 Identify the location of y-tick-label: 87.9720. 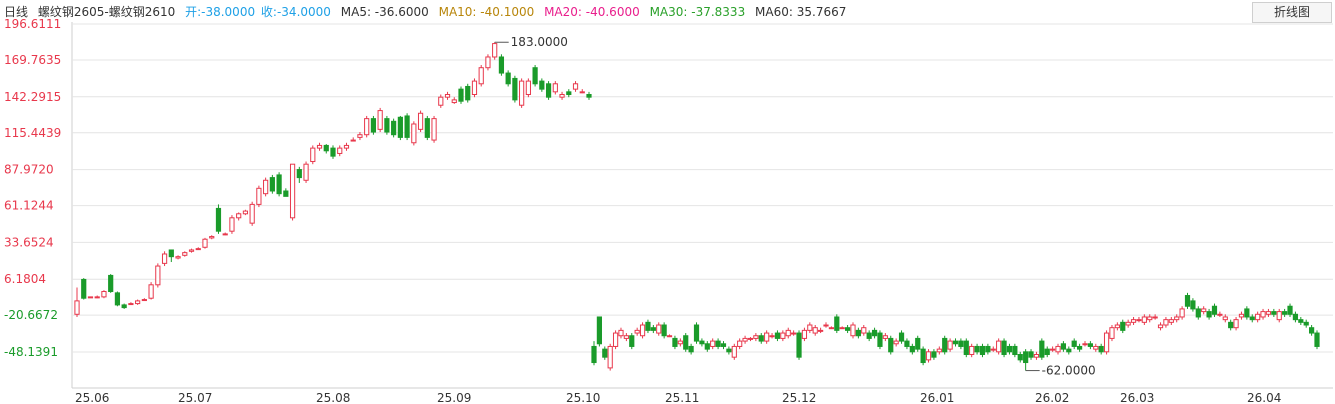
(29, 170).